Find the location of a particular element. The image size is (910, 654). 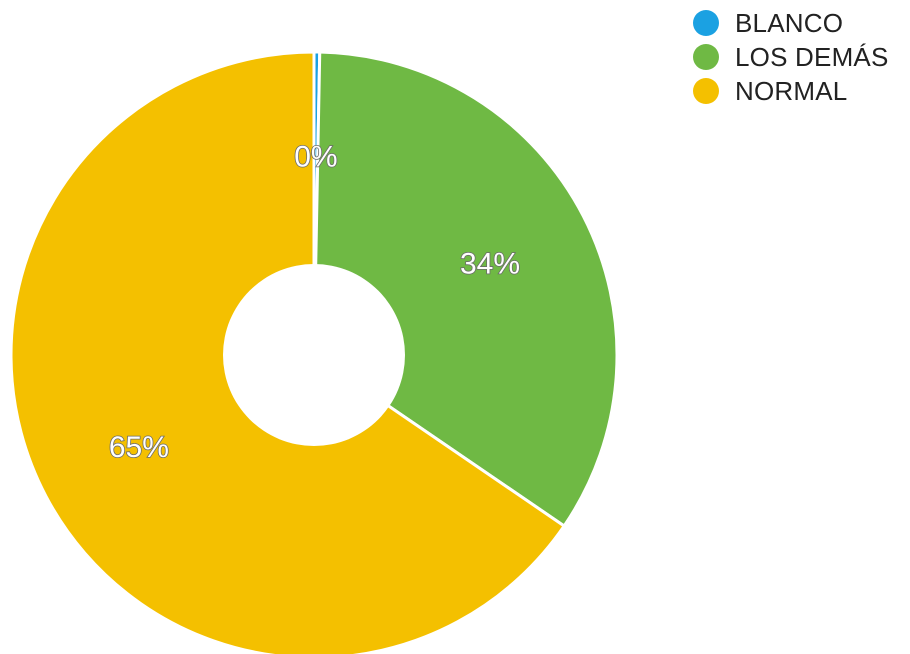

legend-label-los-demas: LOS DEMÁS is located at coordinates (812, 56).